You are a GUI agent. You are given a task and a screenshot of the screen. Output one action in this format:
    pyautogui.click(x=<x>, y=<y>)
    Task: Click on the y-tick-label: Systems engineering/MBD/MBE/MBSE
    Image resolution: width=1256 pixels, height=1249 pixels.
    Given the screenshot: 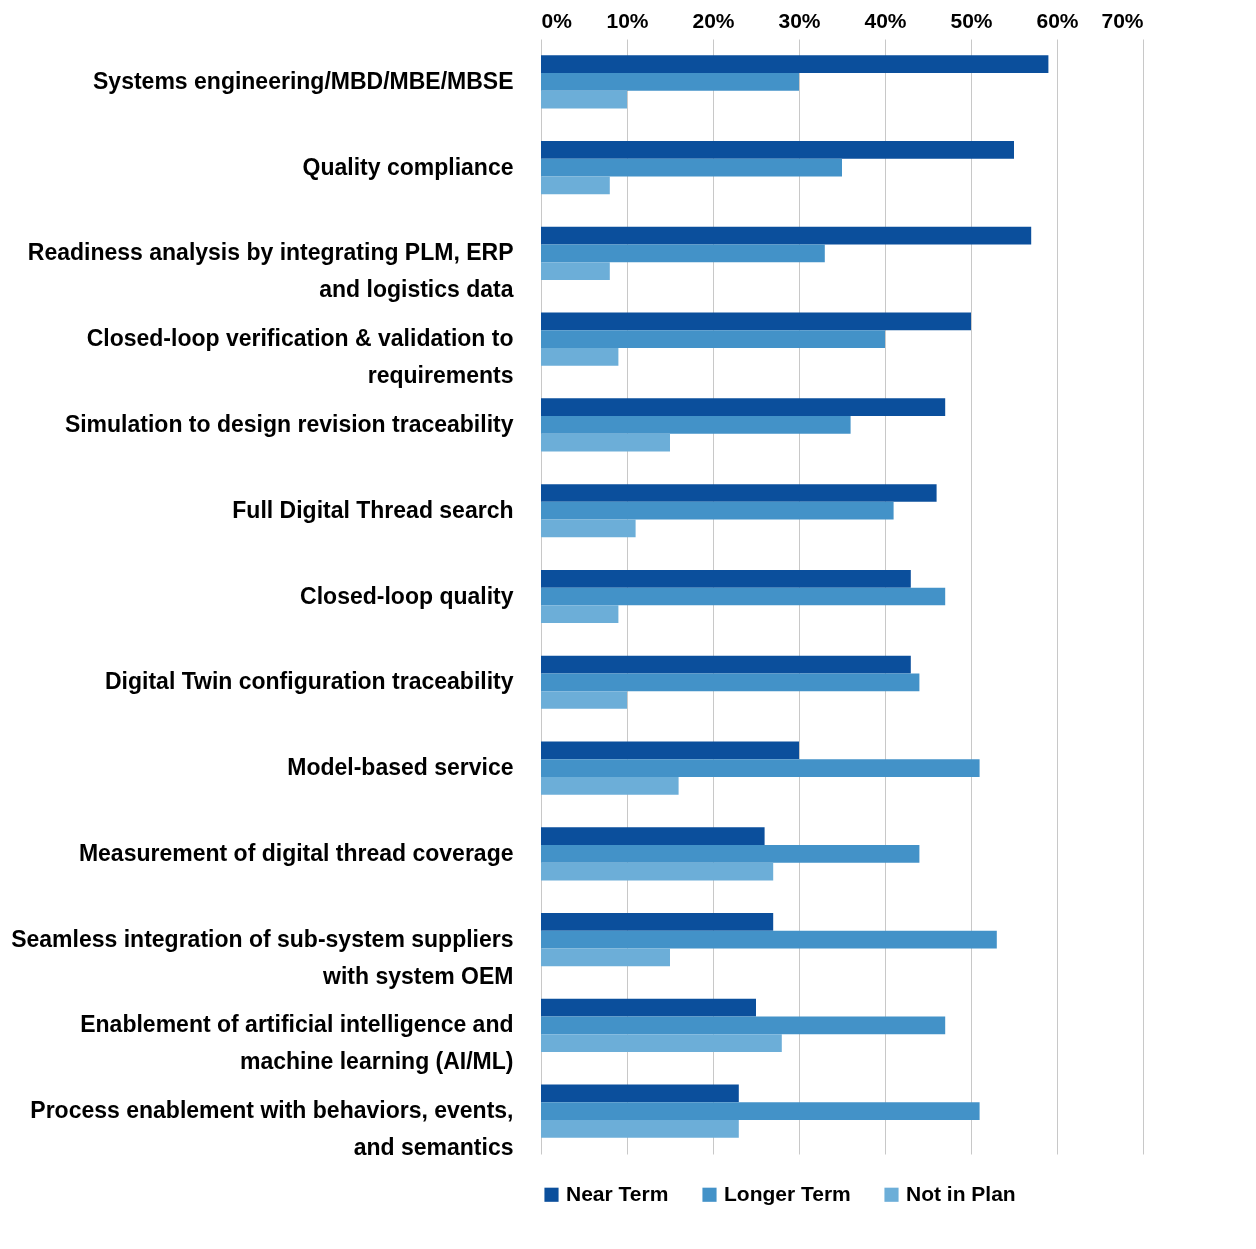 What is the action you would take?
    pyautogui.click(x=303, y=80)
    